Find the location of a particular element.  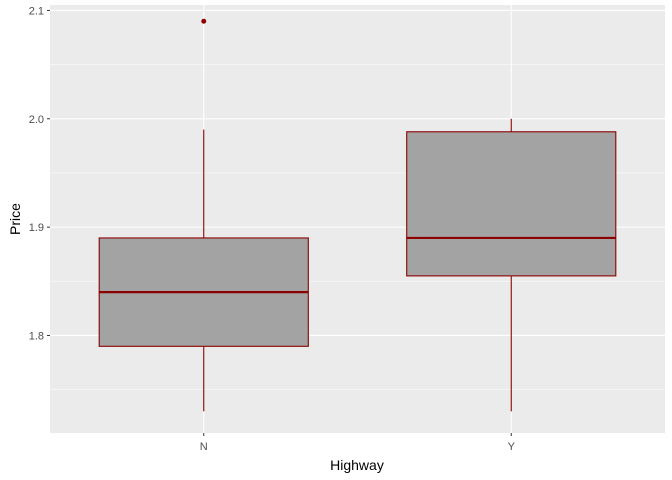

y-tick-label: 2.0 is located at coordinates (36, 120).